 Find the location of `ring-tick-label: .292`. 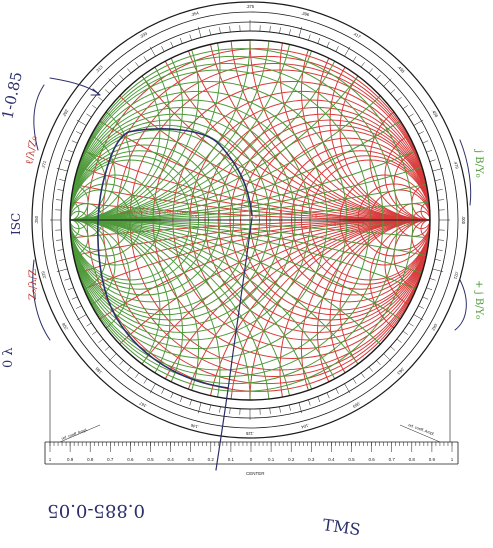

ring-tick-label: .292 is located at coordinates (65, 113).